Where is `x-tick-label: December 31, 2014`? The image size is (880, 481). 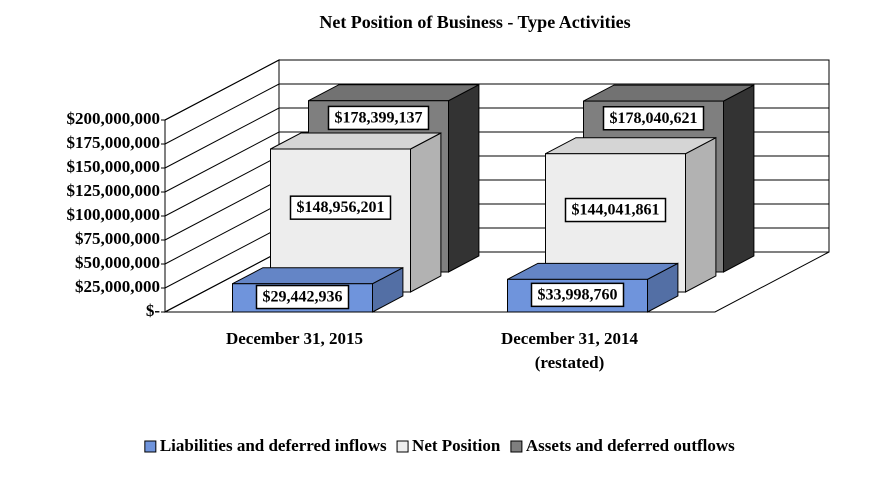 x-tick-label: December 31, 2014 is located at coordinates (570, 338).